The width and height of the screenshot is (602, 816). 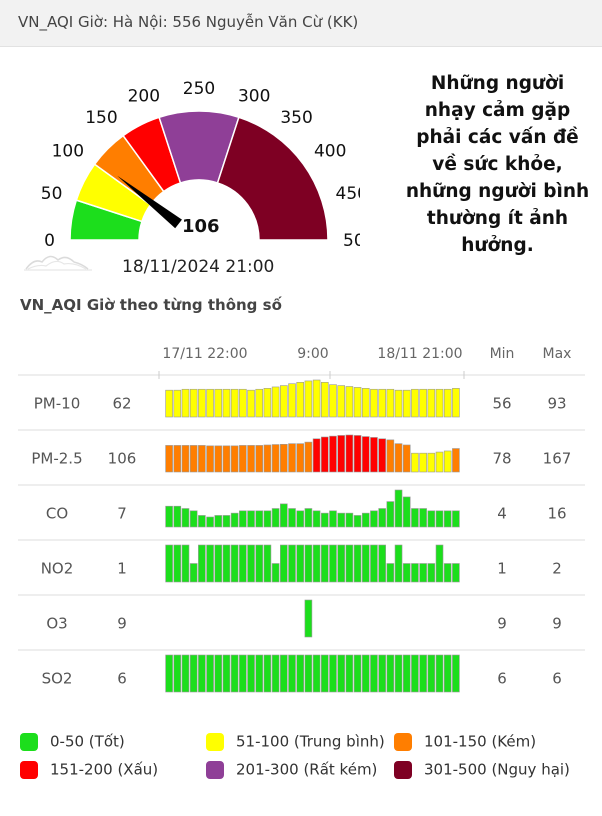 What do you see at coordinates (351, 241) in the screenshot?
I see `gauge-tick-label: 500` at bounding box center [351, 241].